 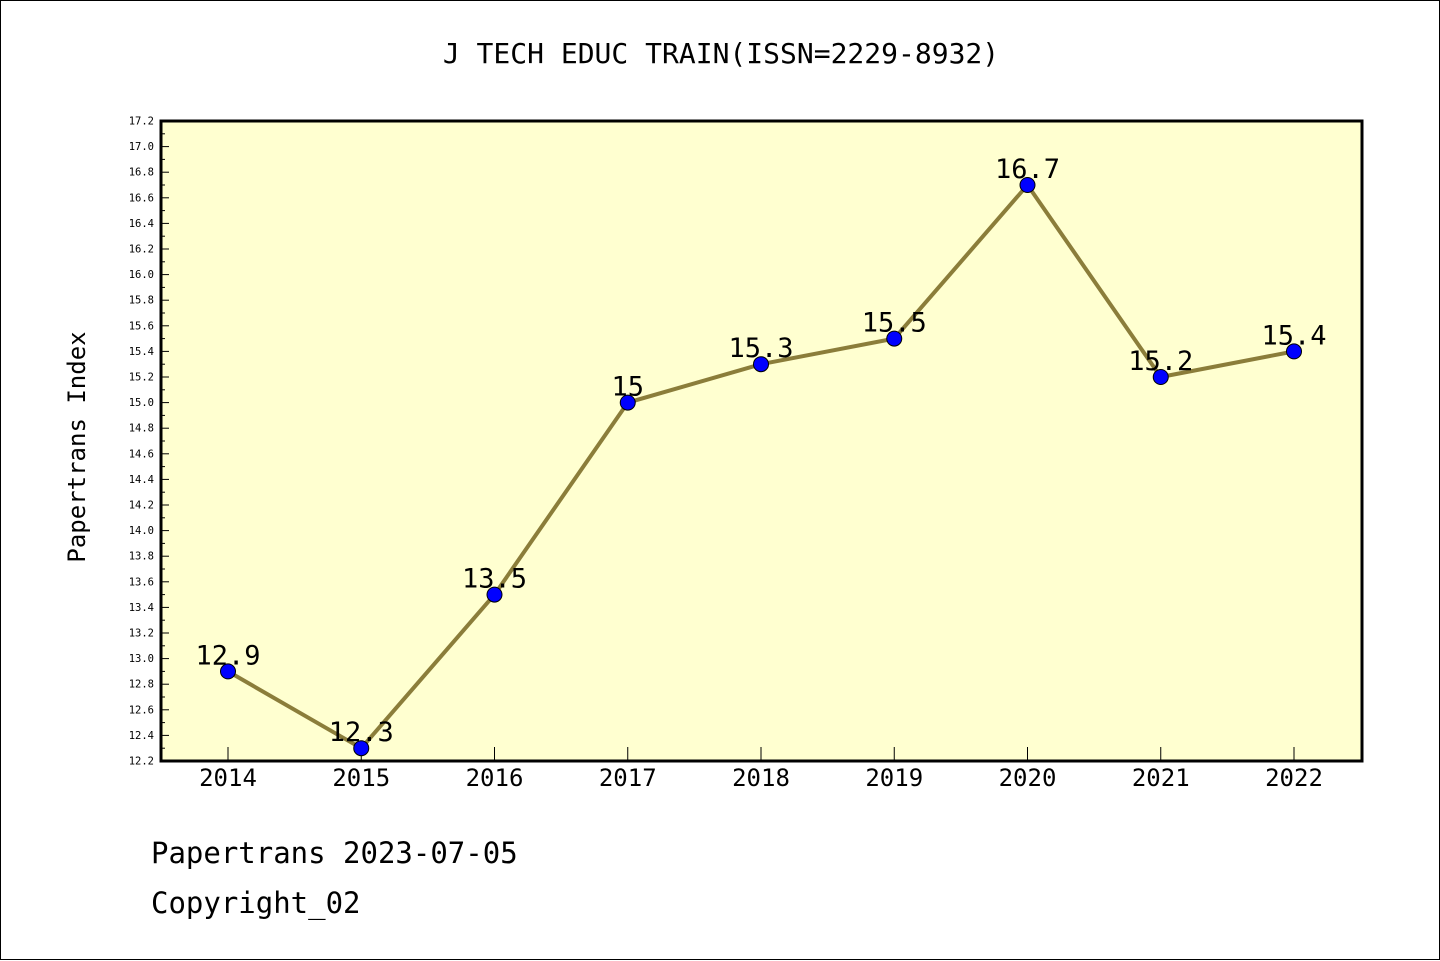 I want to click on y-tick-label: 14.4, so click(x=141, y=480).